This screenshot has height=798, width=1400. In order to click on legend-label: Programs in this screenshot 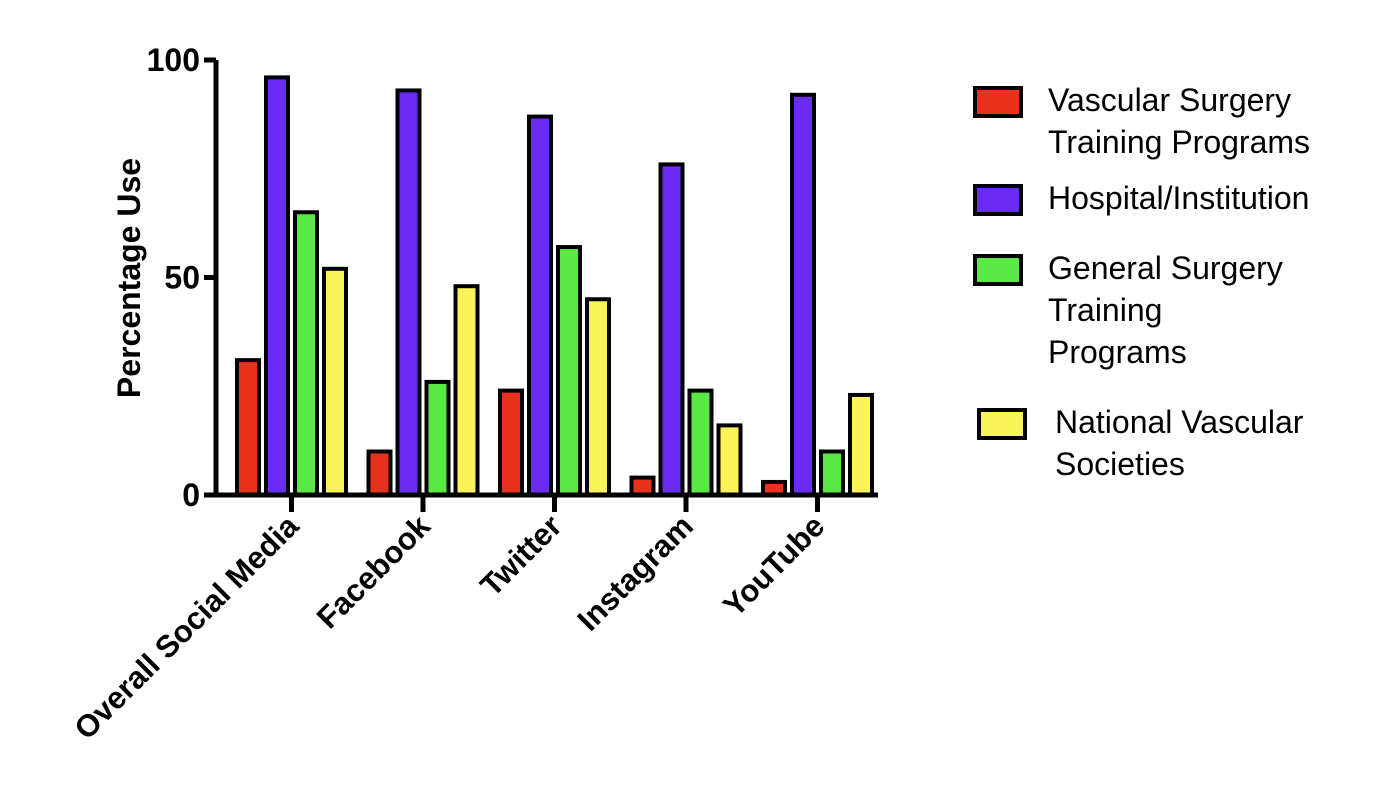, I will do `click(1117, 352)`.